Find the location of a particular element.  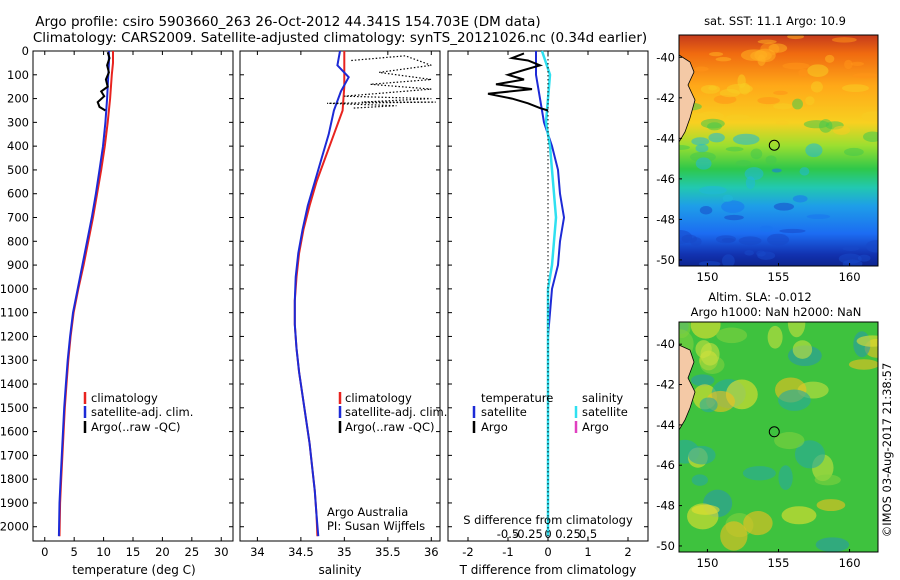

ytick-label: 0 is located at coordinates (25, 51).